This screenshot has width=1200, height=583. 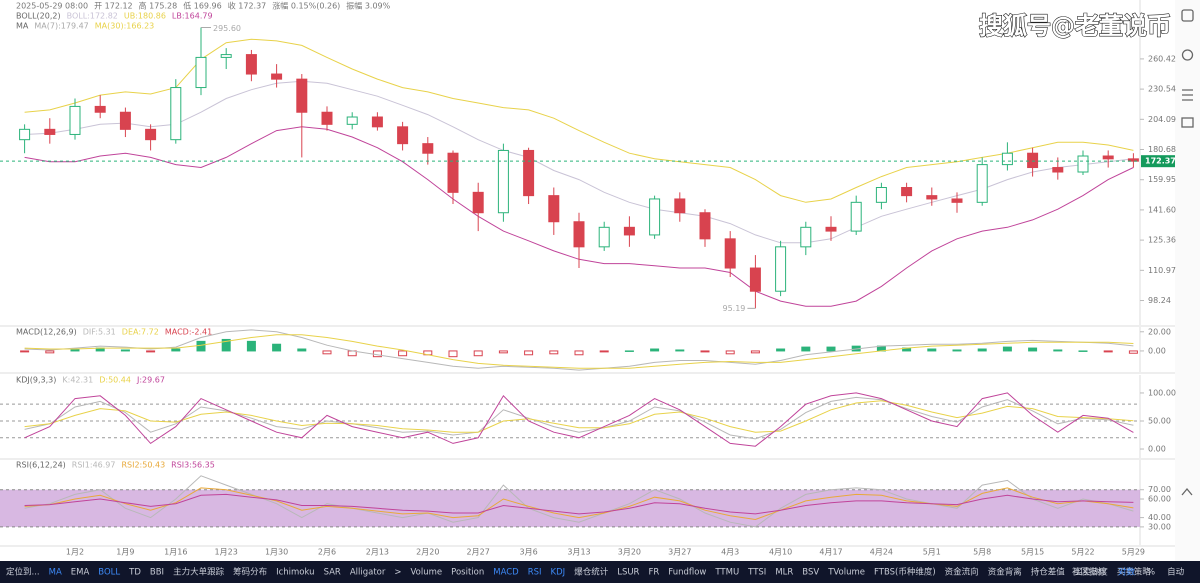 I want to click on toolbar-item: Position, so click(x=467, y=573).